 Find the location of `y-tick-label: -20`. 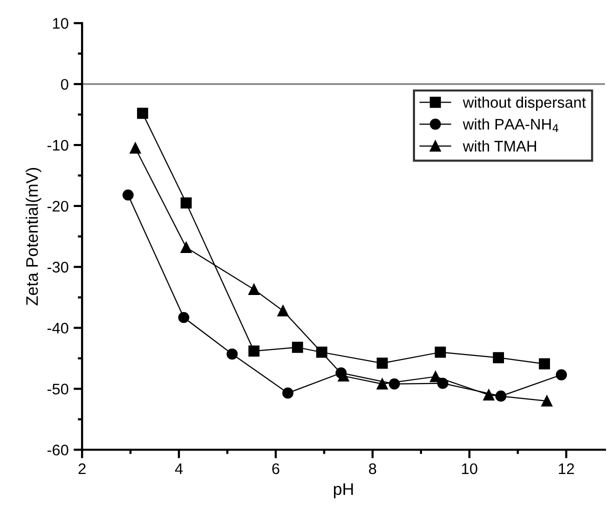

y-tick-label: -20 is located at coordinates (57, 206).